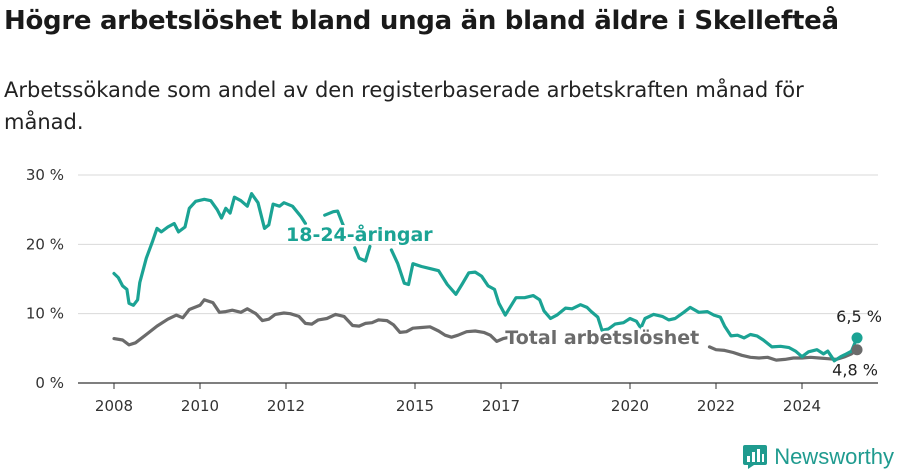 The height and width of the screenshot is (474, 900). What do you see at coordinates (716, 406) in the screenshot?
I see `x-tick-label: 2022` at bounding box center [716, 406].